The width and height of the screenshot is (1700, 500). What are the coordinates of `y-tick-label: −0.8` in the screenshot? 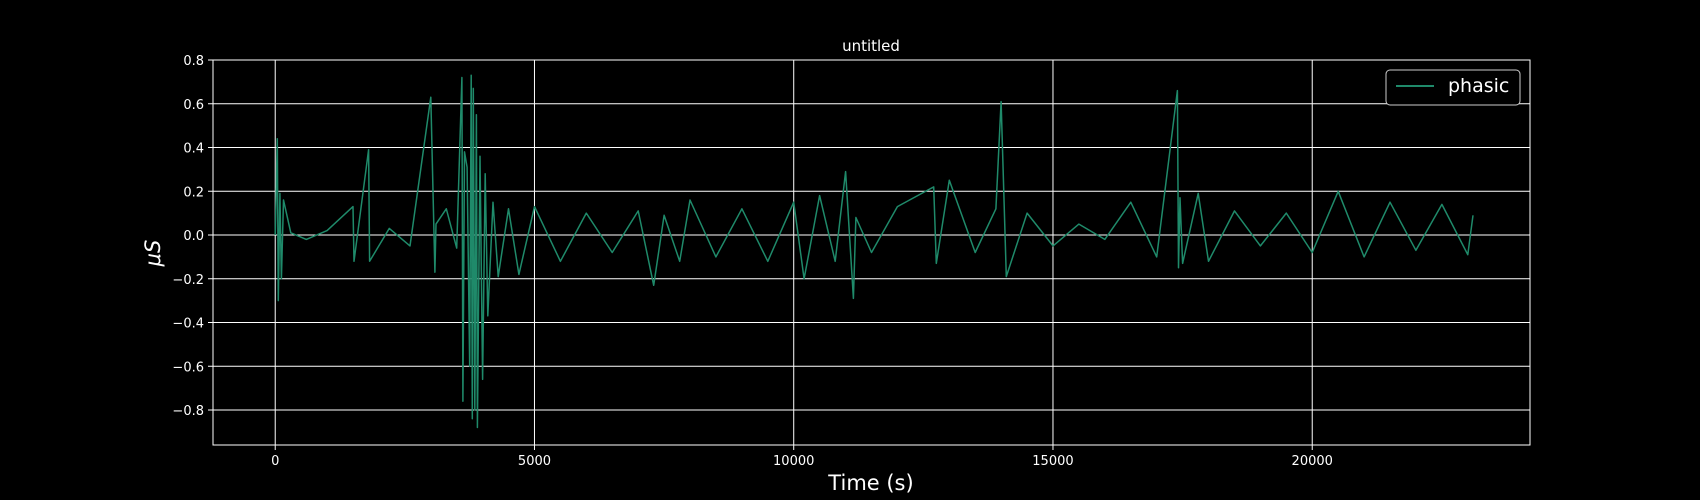 It's located at (188, 411).